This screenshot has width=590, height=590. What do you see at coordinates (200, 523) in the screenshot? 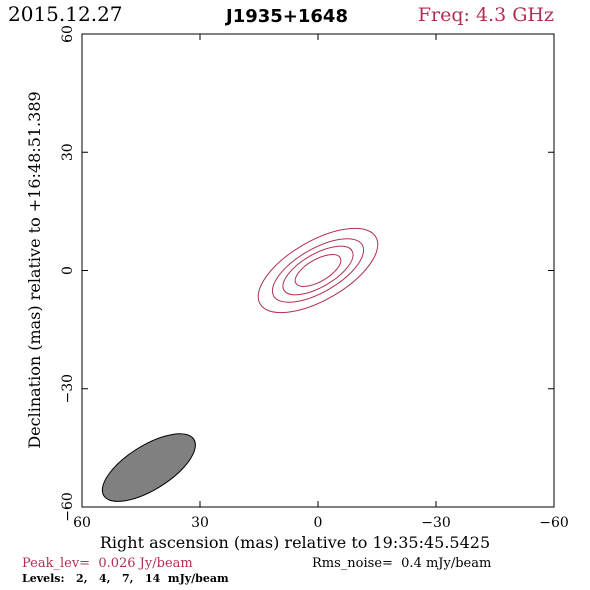
I see `x-tick-label-1: 30` at bounding box center [200, 523].